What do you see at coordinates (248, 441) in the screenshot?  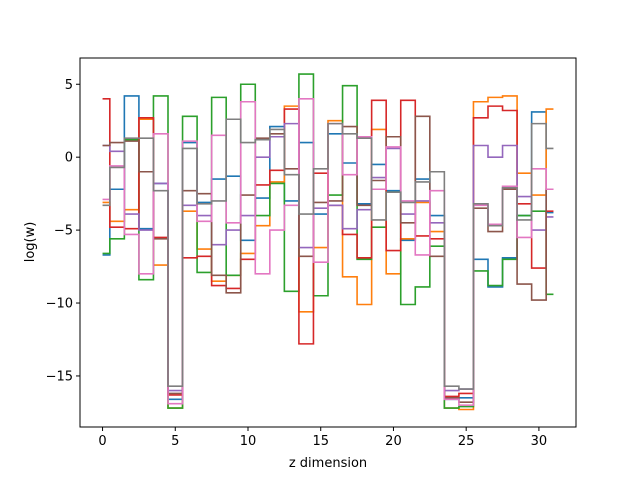 I see `x-tick-label-2: 10` at bounding box center [248, 441].